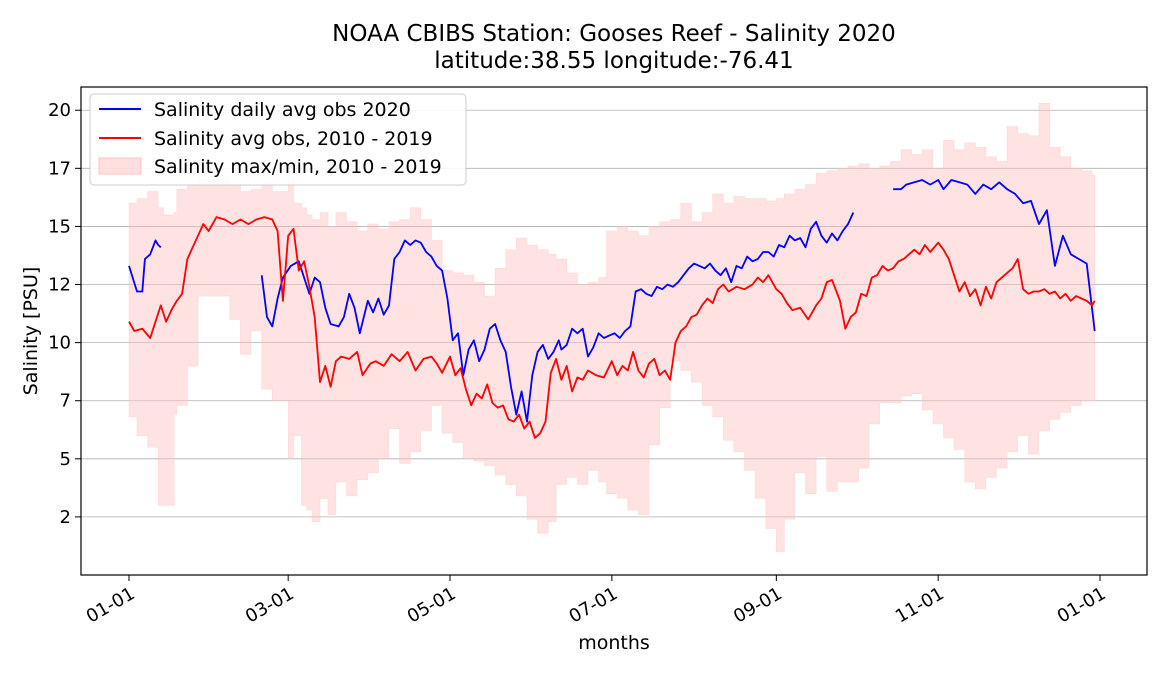 Image resolution: width=1170 pixels, height=675 pixels. I want to click on y-axis-label: Salinity [PSU], so click(31, 331).